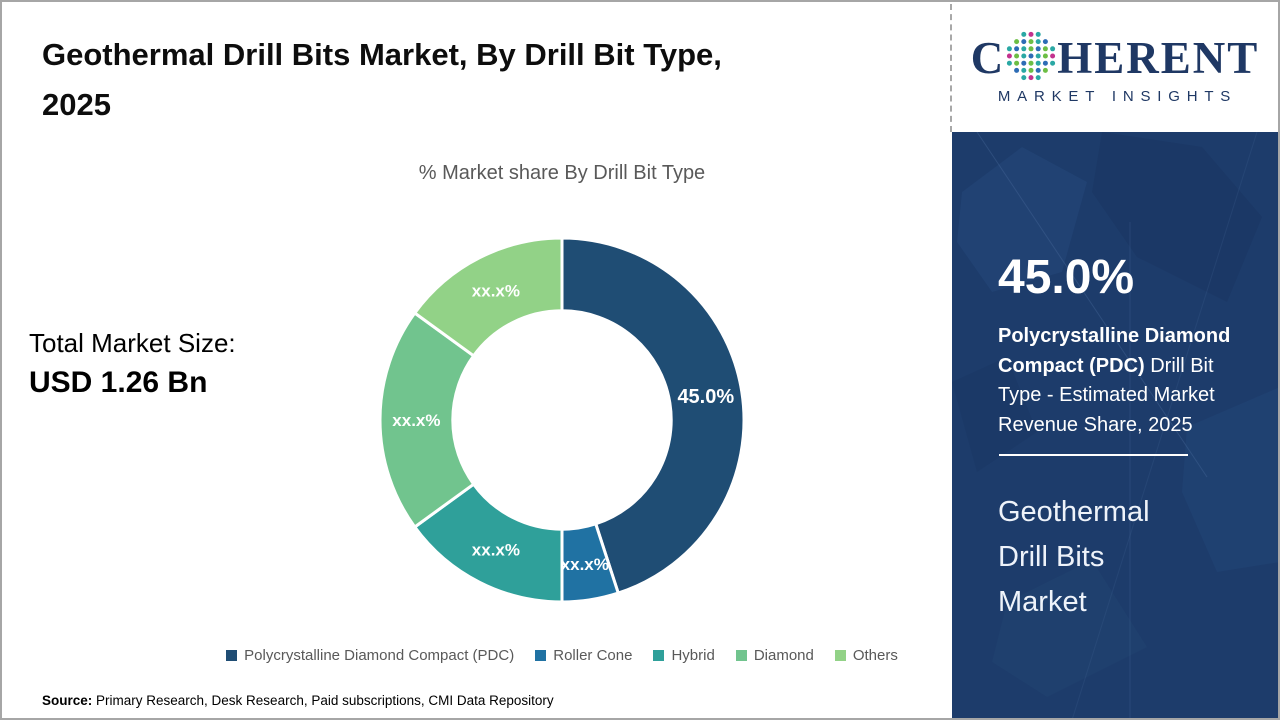 This screenshot has width=1280, height=720. What do you see at coordinates (1114, 351) in the screenshot?
I see `stat-description-bold: Polycrystalline Diamond Compact (PDC)` at bounding box center [1114, 351].